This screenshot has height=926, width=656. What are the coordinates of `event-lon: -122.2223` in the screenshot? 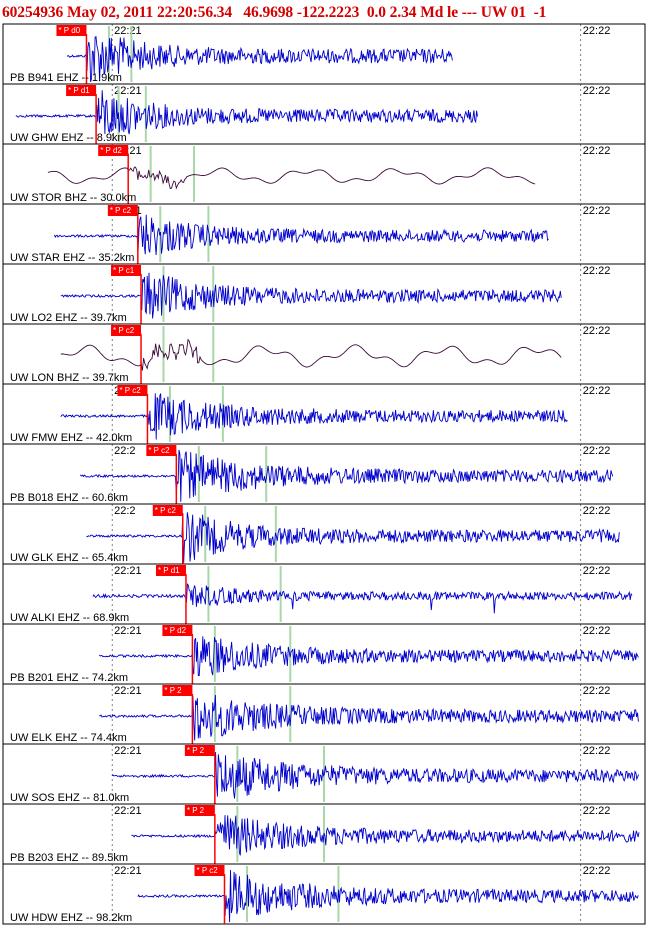 It's located at (328, 12).